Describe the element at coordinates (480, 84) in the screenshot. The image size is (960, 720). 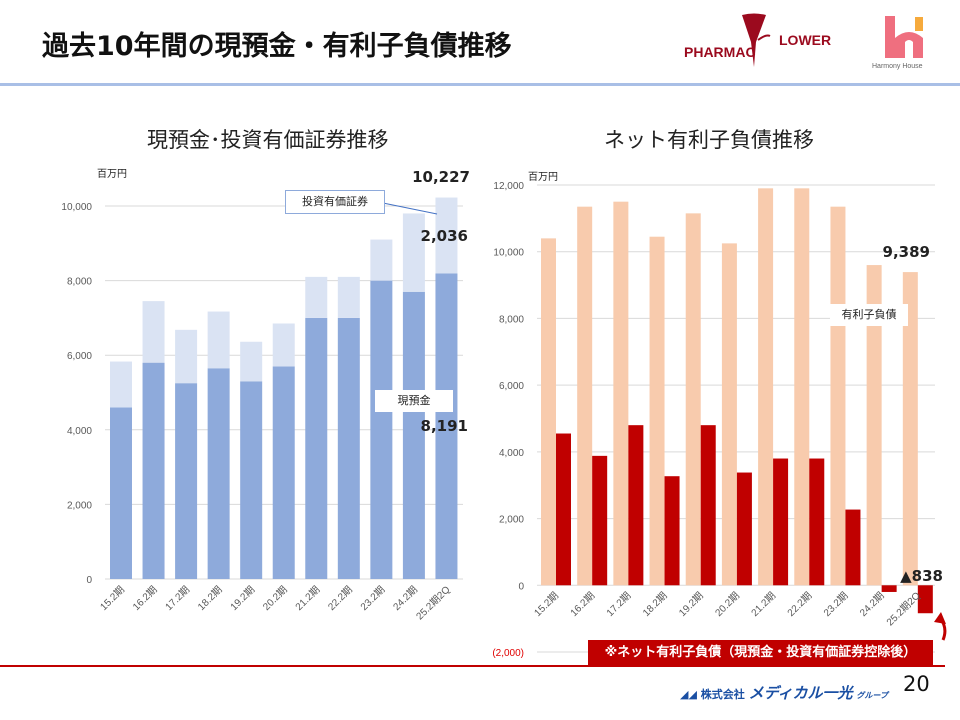
I see `header-divider` at that location.